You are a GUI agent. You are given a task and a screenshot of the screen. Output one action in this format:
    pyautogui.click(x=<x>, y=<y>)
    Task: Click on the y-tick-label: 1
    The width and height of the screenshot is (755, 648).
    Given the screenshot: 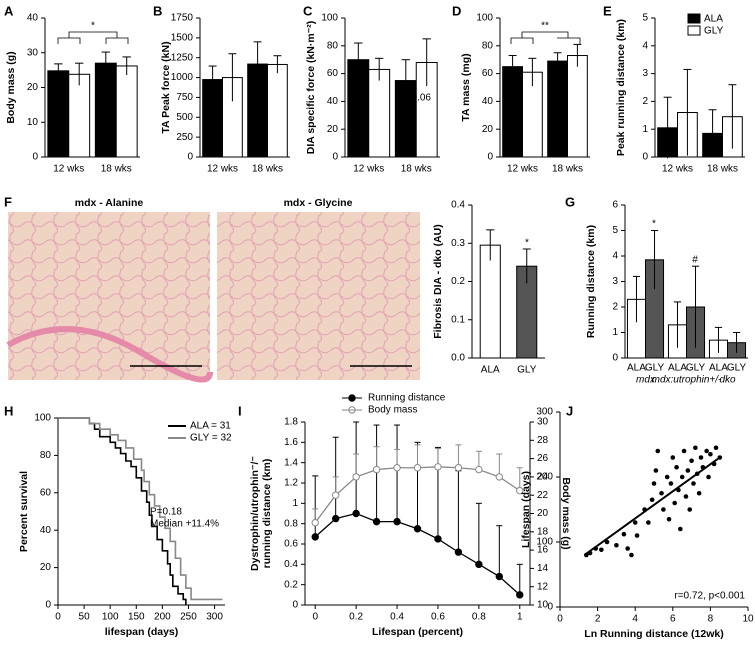 What is the action you would take?
    pyautogui.click(x=615, y=332)
    